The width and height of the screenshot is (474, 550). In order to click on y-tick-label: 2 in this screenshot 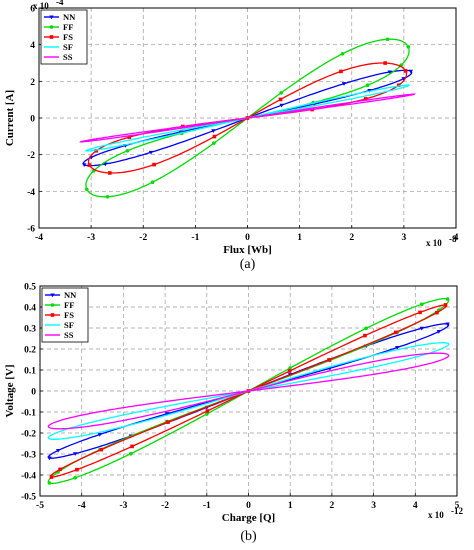, I will do `click(32, 83)`.